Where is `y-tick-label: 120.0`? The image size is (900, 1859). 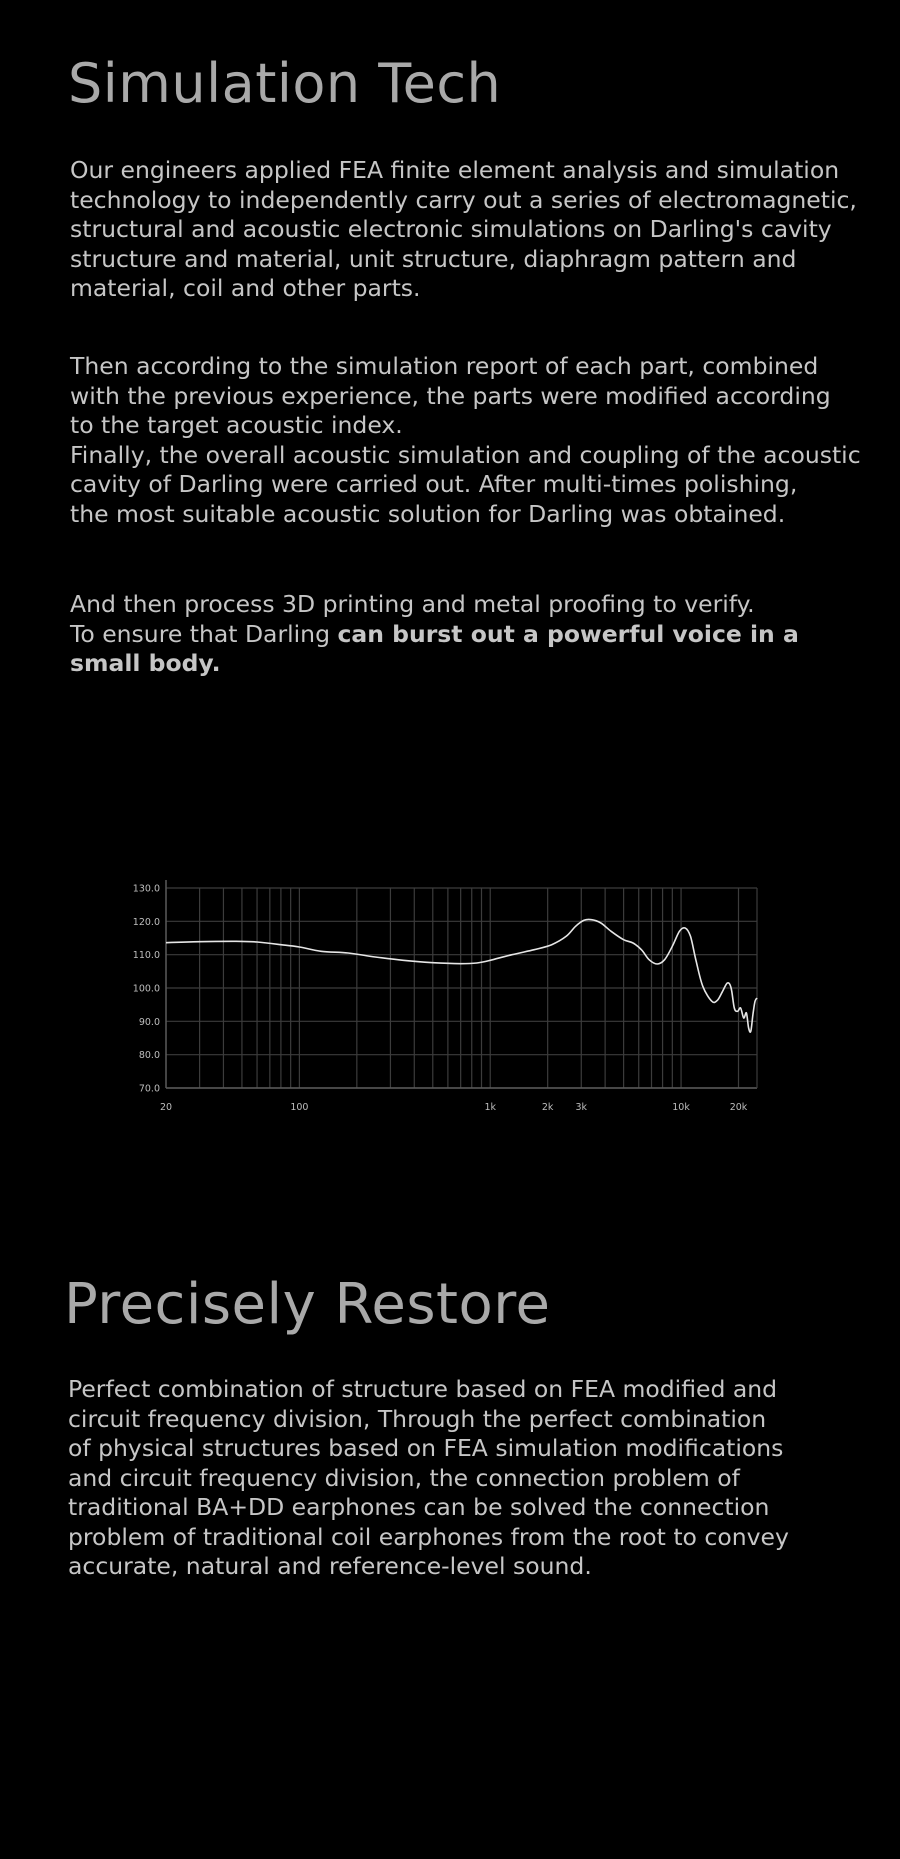 y-tick-label: 120.0 is located at coordinates (146, 922).